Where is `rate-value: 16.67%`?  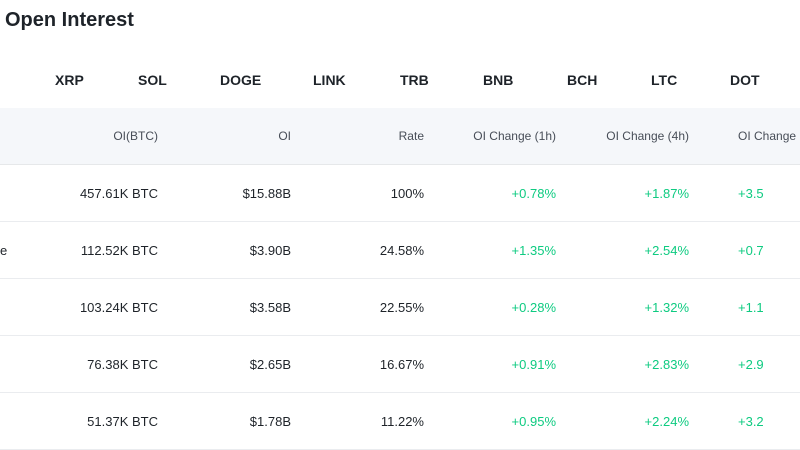 rate-value: 16.67% is located at coordinates (401, 364).